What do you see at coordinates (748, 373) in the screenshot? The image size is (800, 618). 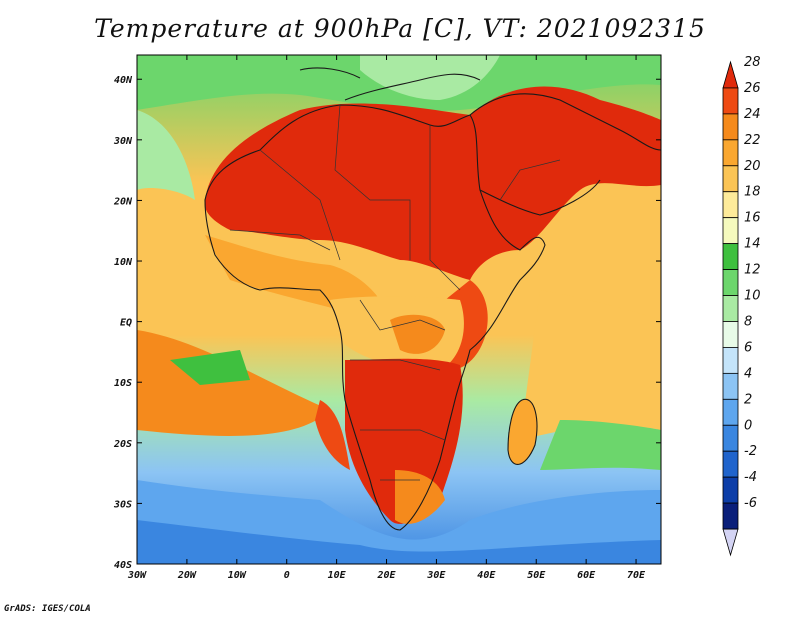 I see `colorbar-label: 4` at bounding box center [748, 373].